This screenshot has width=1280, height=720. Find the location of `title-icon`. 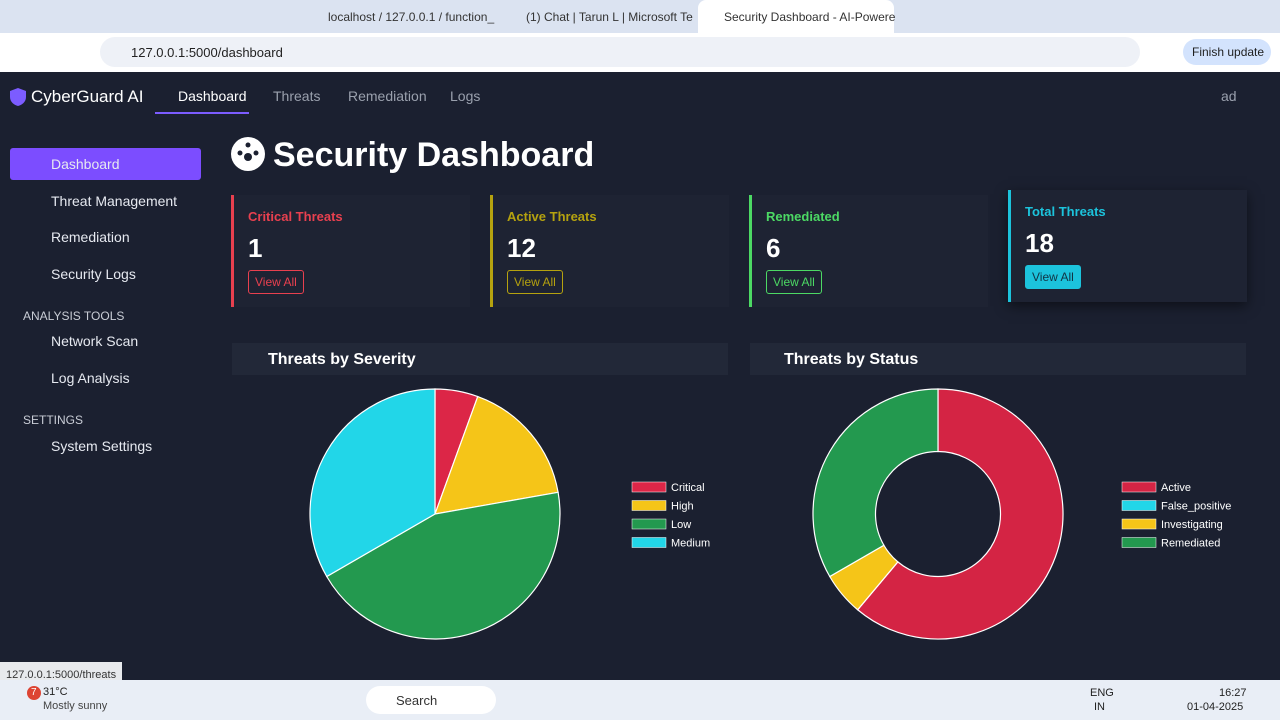

title-icon is located at coordinates (248, 154).